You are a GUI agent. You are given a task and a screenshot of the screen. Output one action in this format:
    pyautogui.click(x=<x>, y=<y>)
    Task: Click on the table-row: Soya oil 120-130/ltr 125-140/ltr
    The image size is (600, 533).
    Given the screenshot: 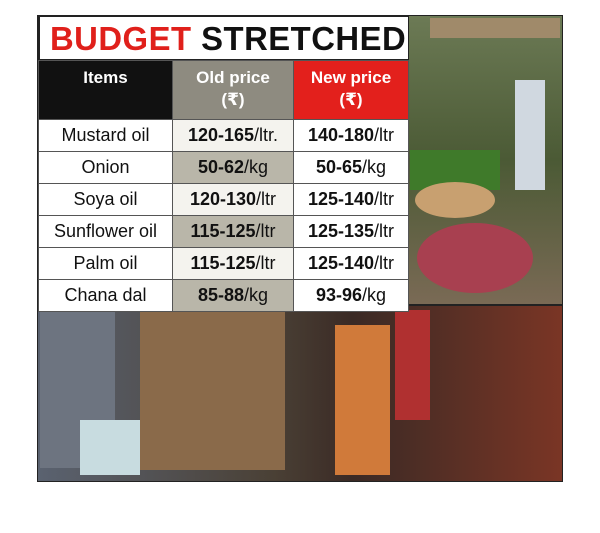 What is the action you would take?
    pyautogui.click(x=223, y=199)
    